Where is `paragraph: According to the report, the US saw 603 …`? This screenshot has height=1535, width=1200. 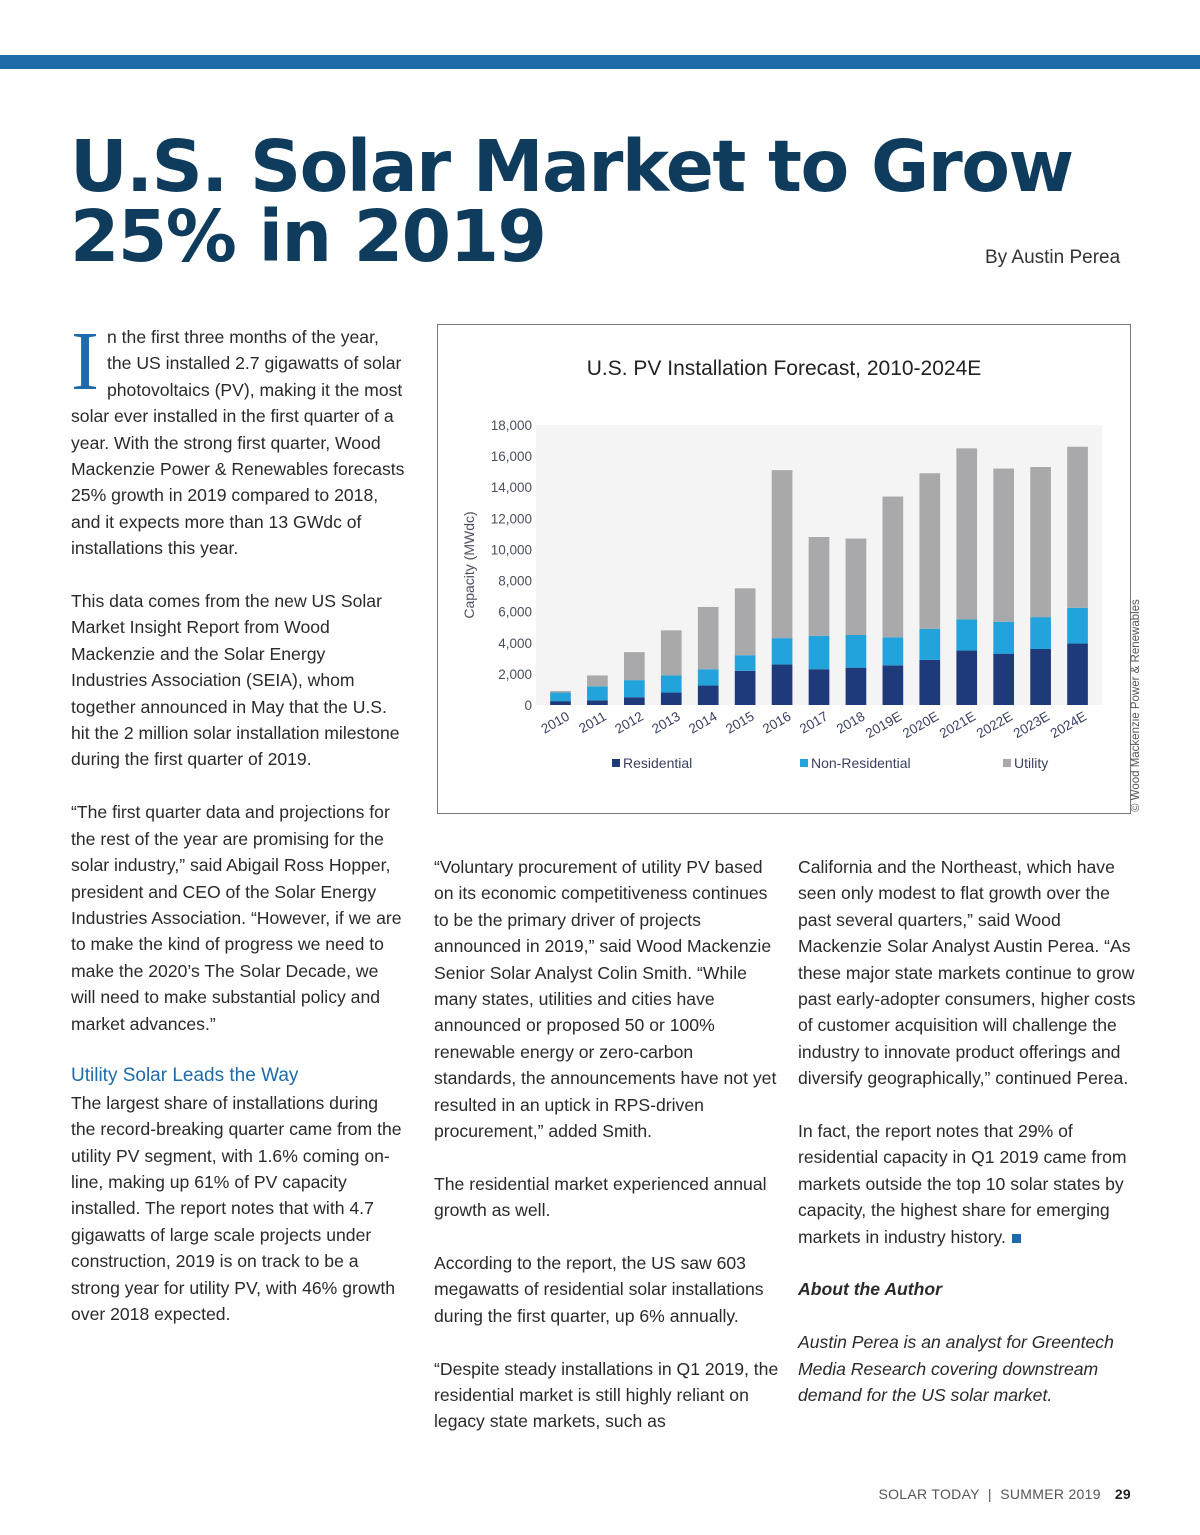 paragraph: According to the report, the US saw 603 … is located at coordinates (599, 1289).